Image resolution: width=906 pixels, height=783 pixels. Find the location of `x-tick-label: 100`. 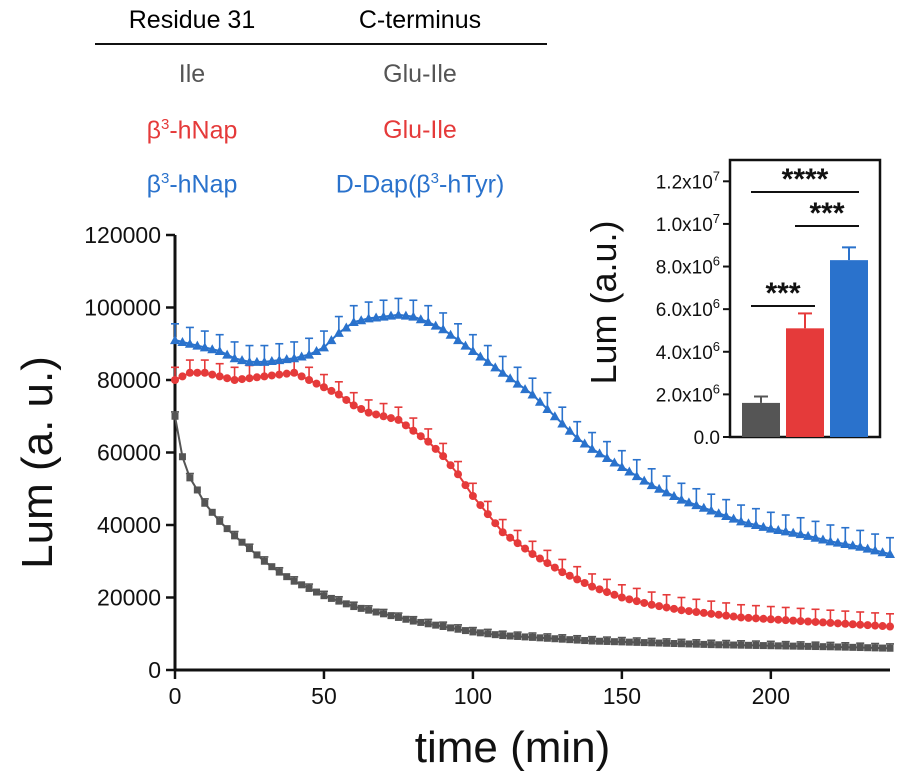

x-tick-label: 100 is located at coordinates (473, 696).